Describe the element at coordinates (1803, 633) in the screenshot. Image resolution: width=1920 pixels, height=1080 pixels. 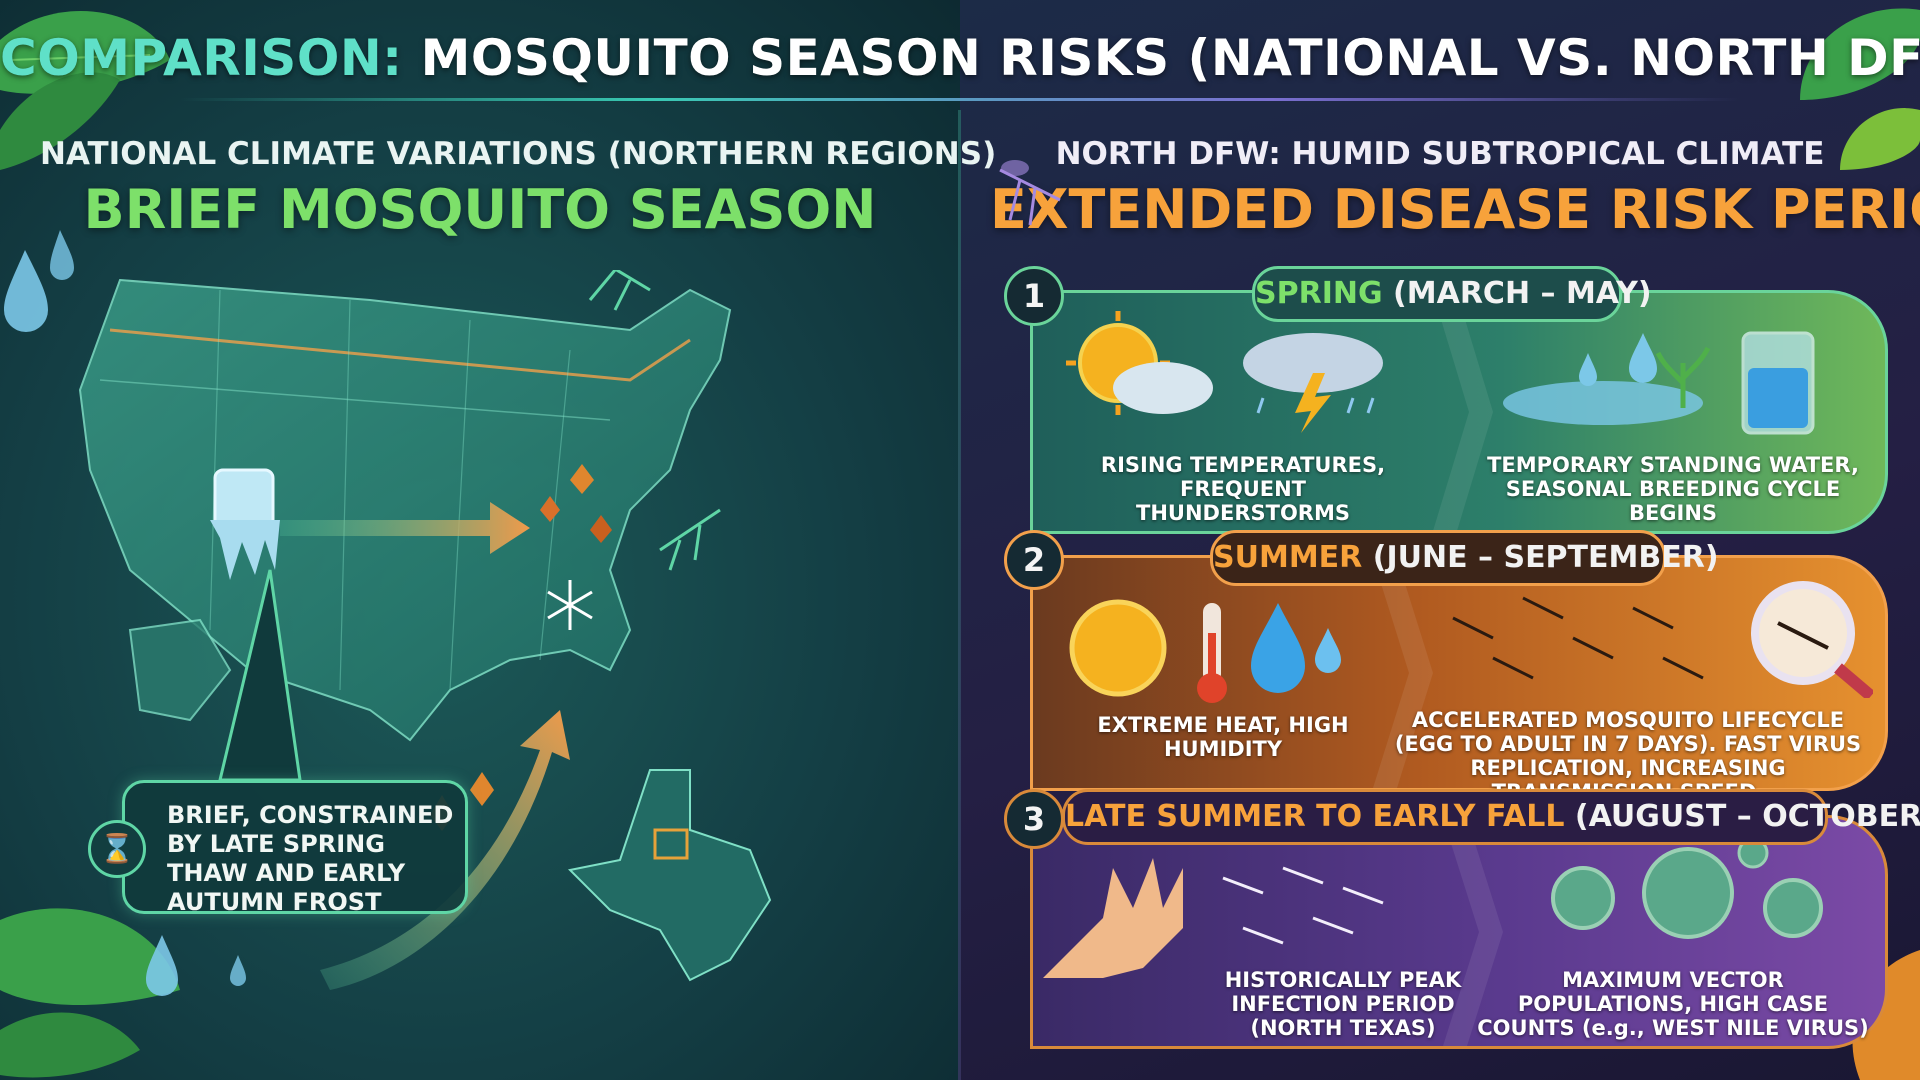
I see `magnifier-icon` at that location.